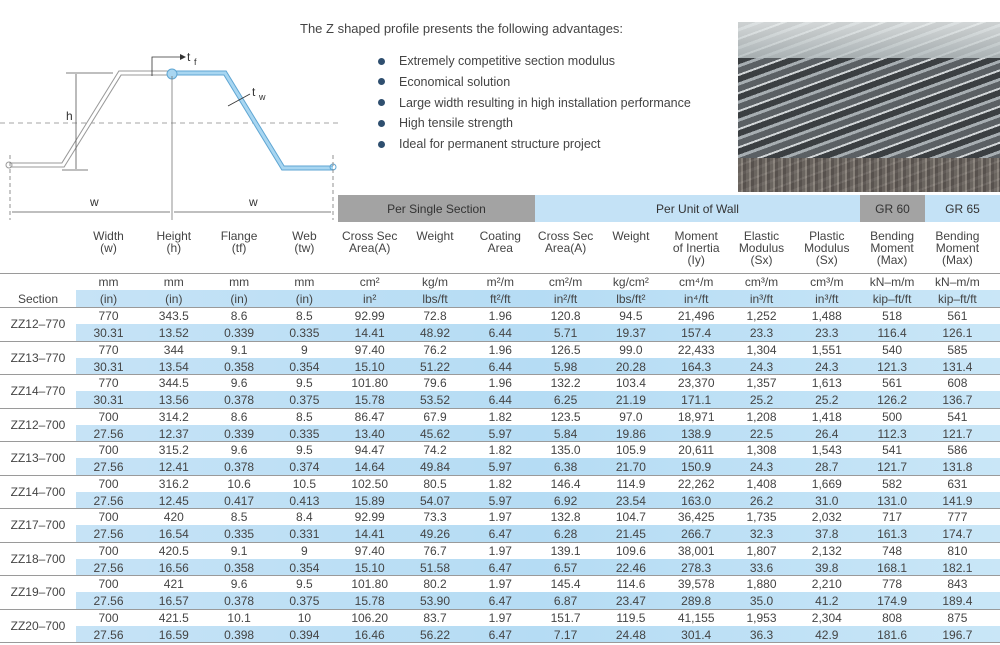 The image size is (1000, 645). I want to click on table-cell-imperial: 23.3, so click(827, 333).